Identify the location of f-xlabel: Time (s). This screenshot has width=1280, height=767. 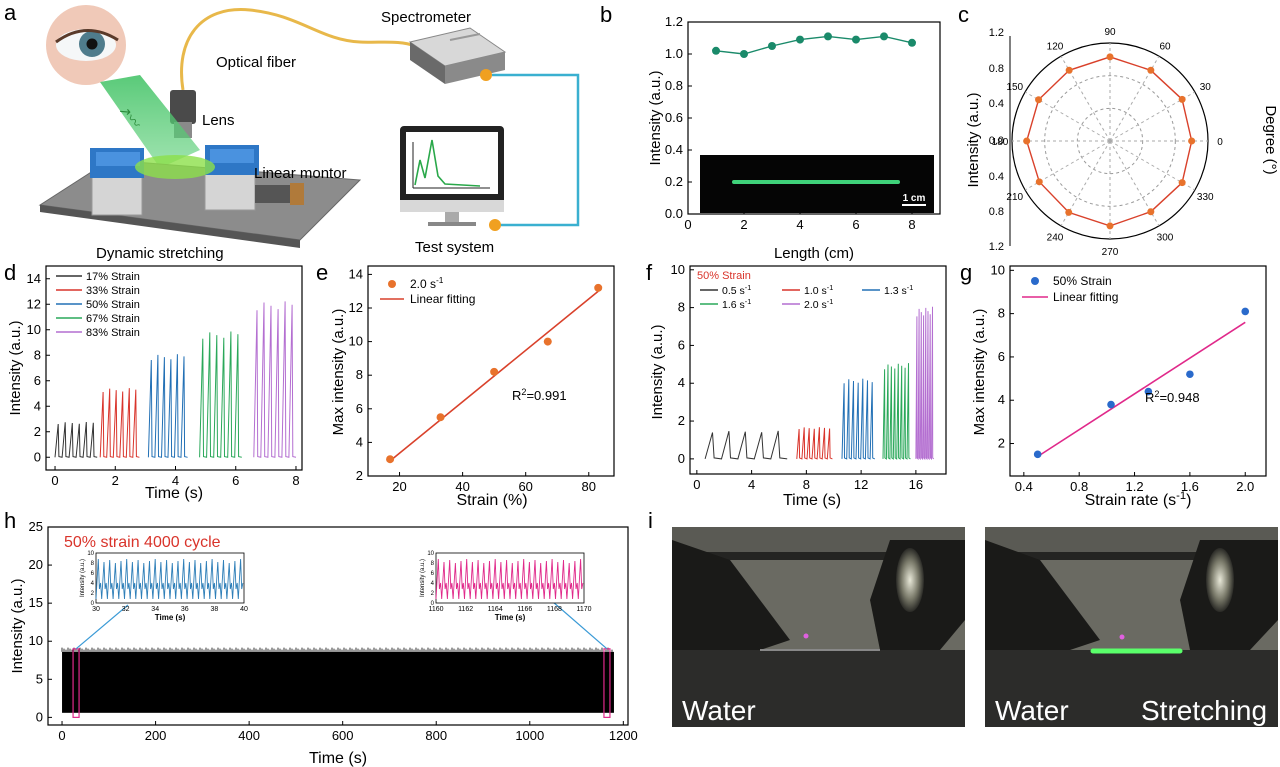
(812, 500).